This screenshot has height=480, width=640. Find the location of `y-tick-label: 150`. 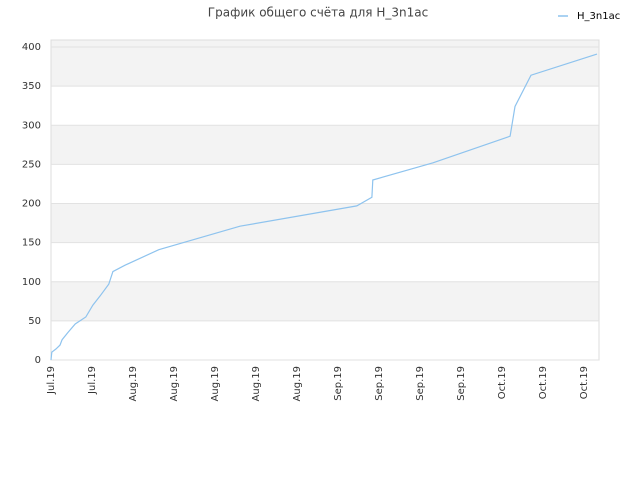

y-tick-label: 150 is located at coordinates (31, 243).